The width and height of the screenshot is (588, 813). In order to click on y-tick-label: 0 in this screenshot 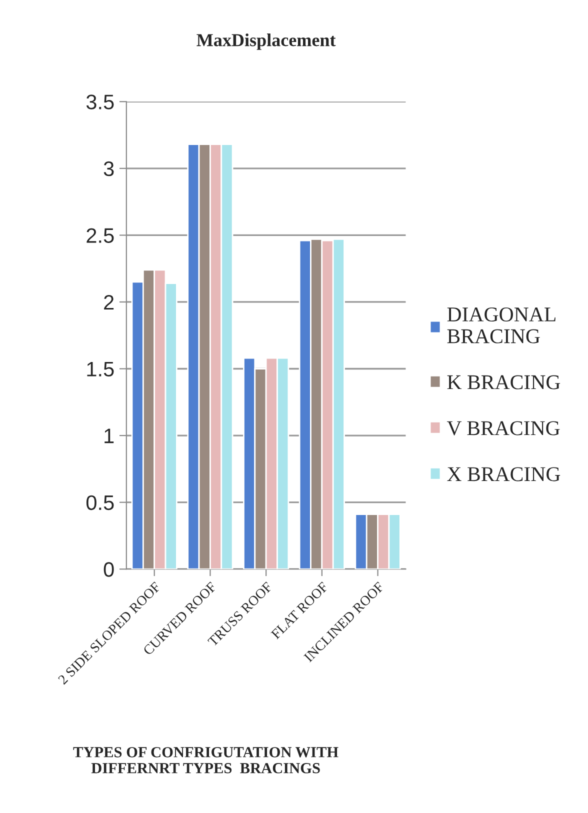, I will do `click(109, 569)`.